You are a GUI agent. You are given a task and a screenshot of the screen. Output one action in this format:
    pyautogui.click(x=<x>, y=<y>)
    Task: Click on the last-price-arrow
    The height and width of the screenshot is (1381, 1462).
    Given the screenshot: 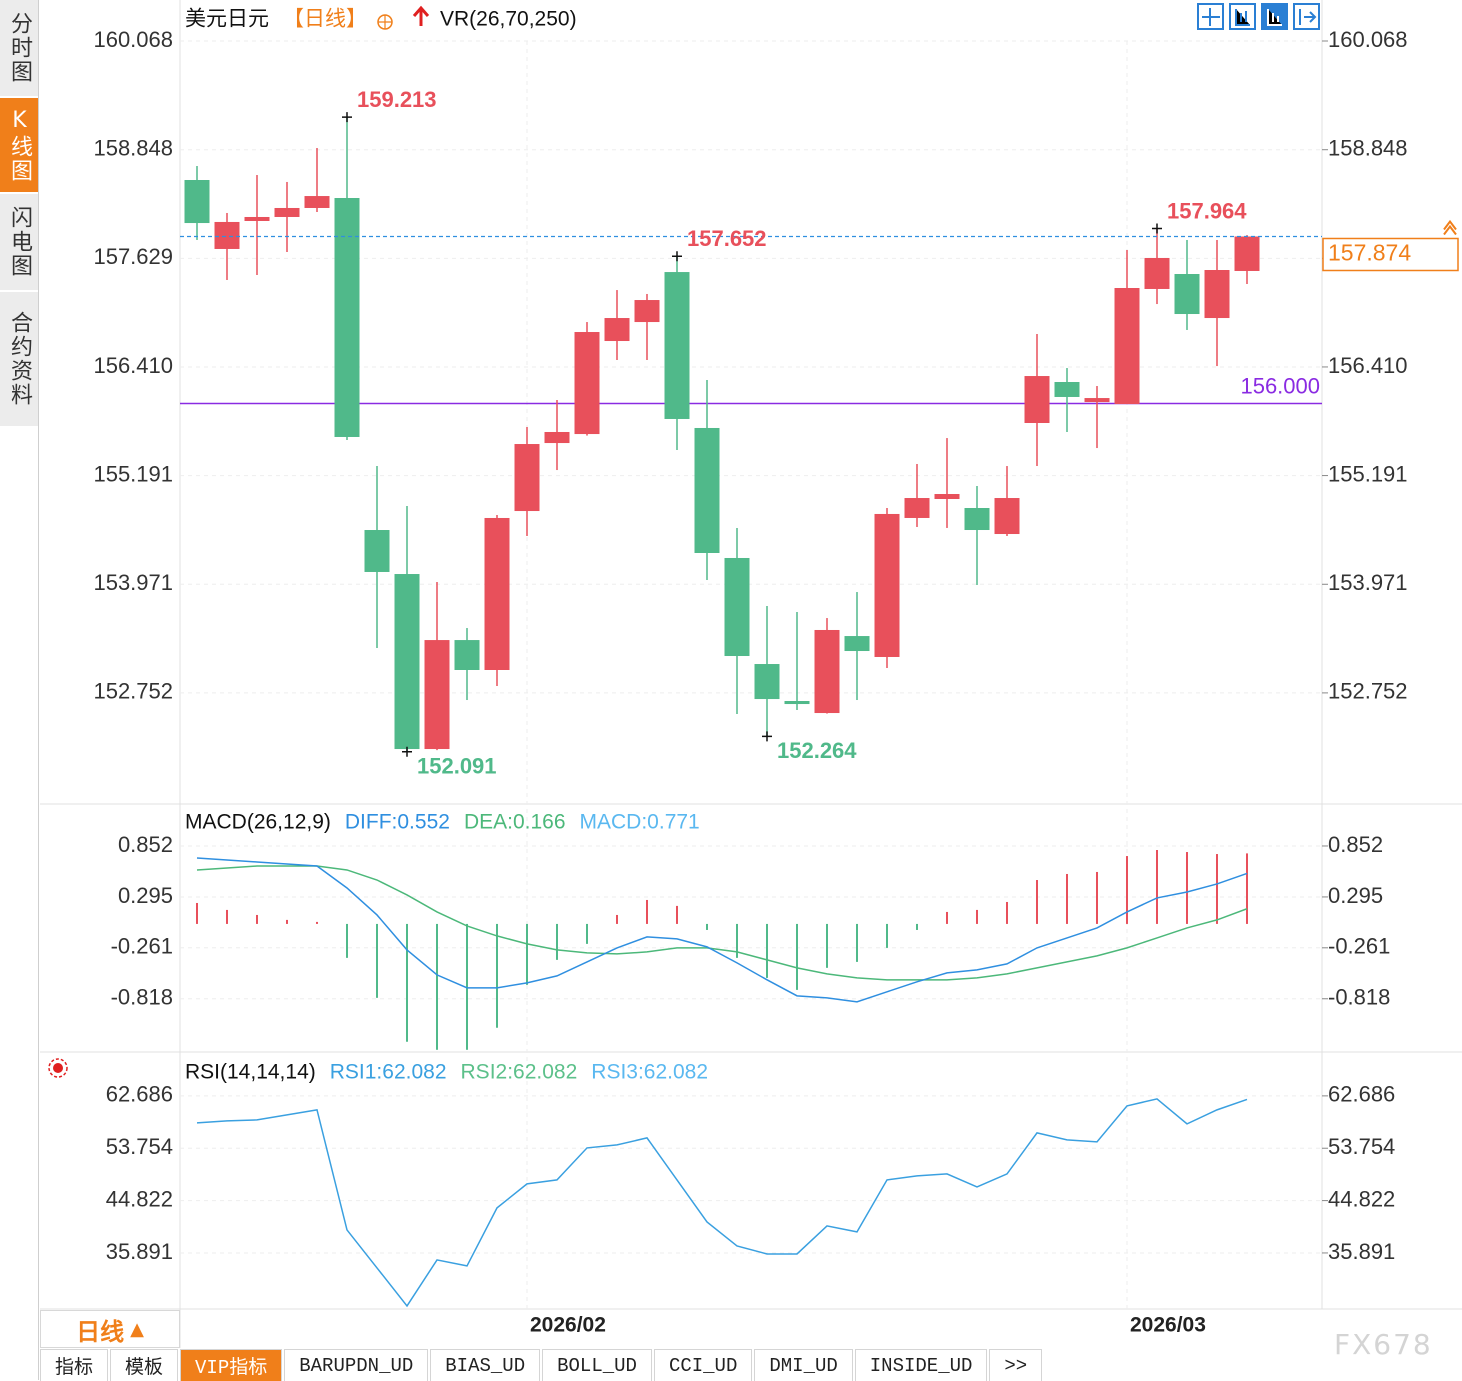 What is the action you would take?
    pyautogui.click(x=1450, y=227)
    